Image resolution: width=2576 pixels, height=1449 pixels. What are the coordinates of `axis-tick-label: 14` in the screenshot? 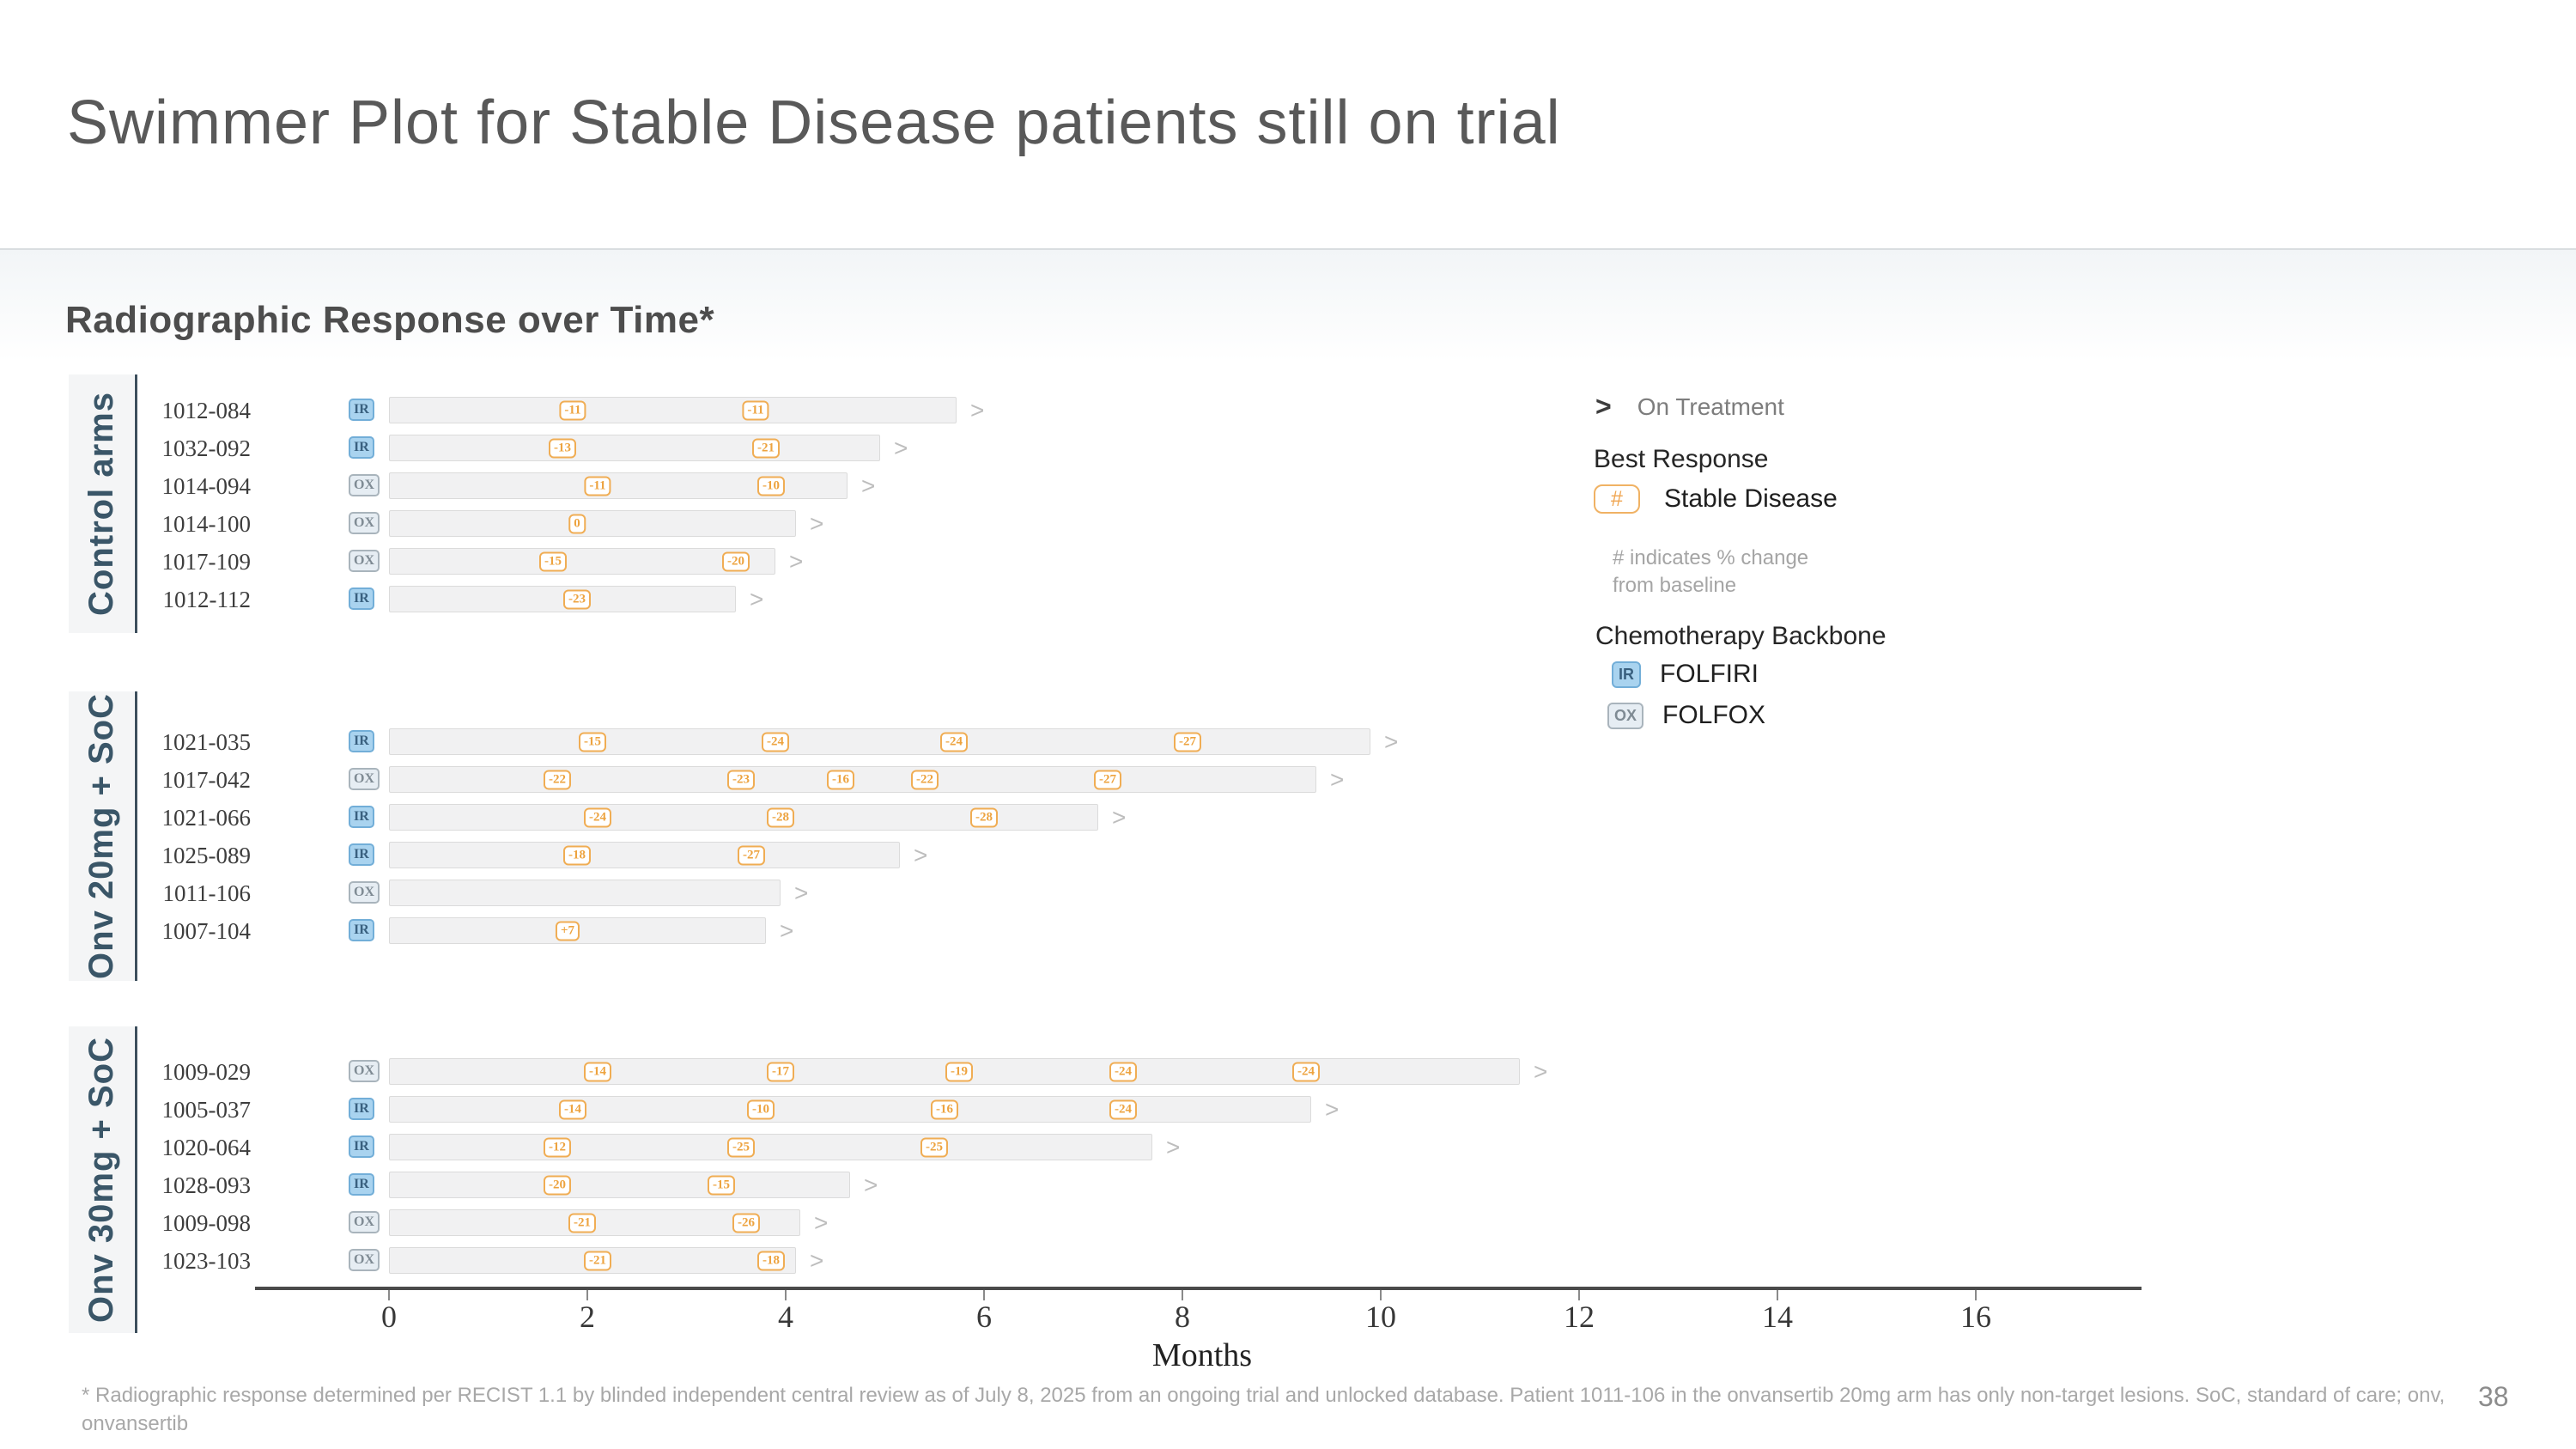 It's located at (1777, 1317).